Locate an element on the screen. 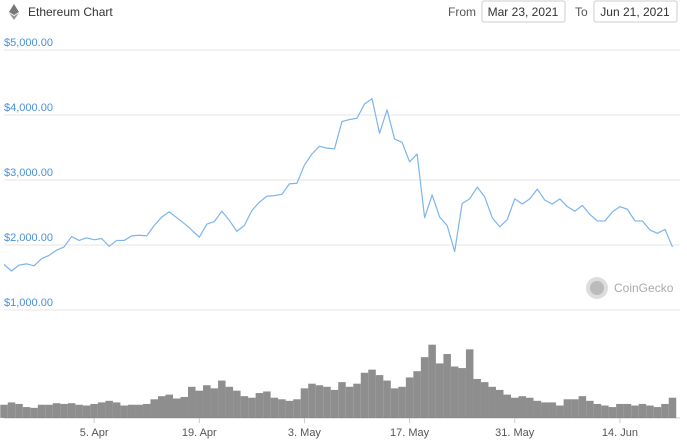 The width and height of the screenshot is (687, 440). y-tick-label: $1,000.00 is located at coordinates (28, 303).